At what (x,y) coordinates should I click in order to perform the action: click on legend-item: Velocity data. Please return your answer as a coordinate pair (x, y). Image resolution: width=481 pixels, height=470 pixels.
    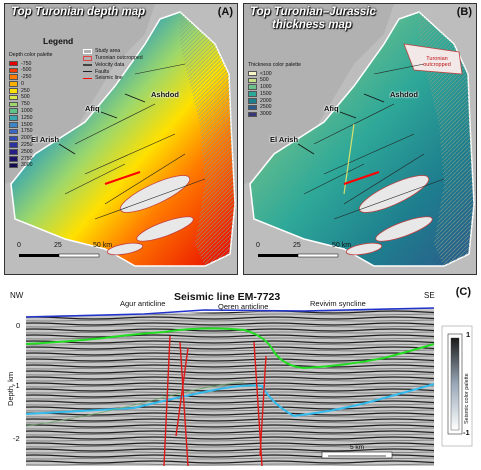
    Looking at the image, I should click on (113, 65).